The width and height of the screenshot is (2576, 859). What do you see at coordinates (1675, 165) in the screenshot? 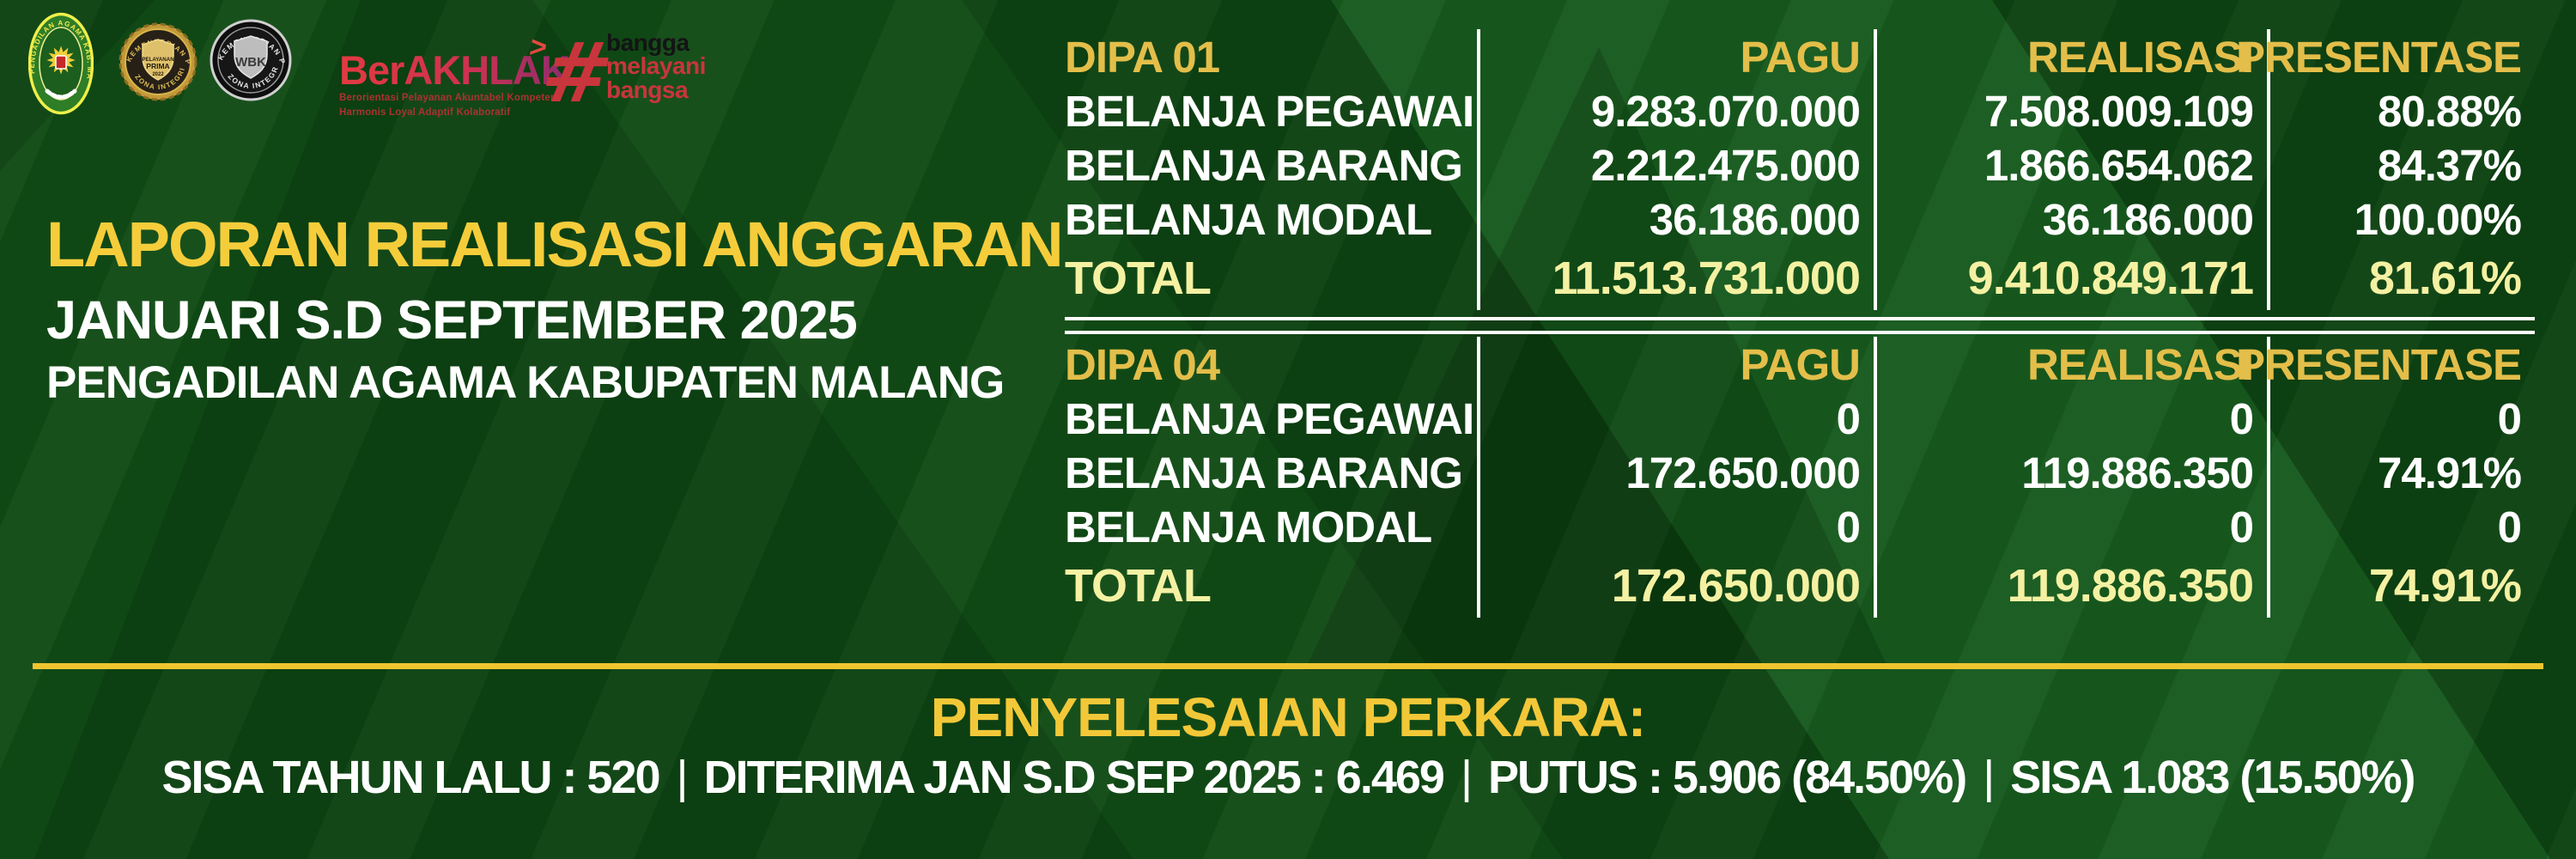
I see `cell-pagu: 2.212.475.000` at bounding box center [1675, 165].